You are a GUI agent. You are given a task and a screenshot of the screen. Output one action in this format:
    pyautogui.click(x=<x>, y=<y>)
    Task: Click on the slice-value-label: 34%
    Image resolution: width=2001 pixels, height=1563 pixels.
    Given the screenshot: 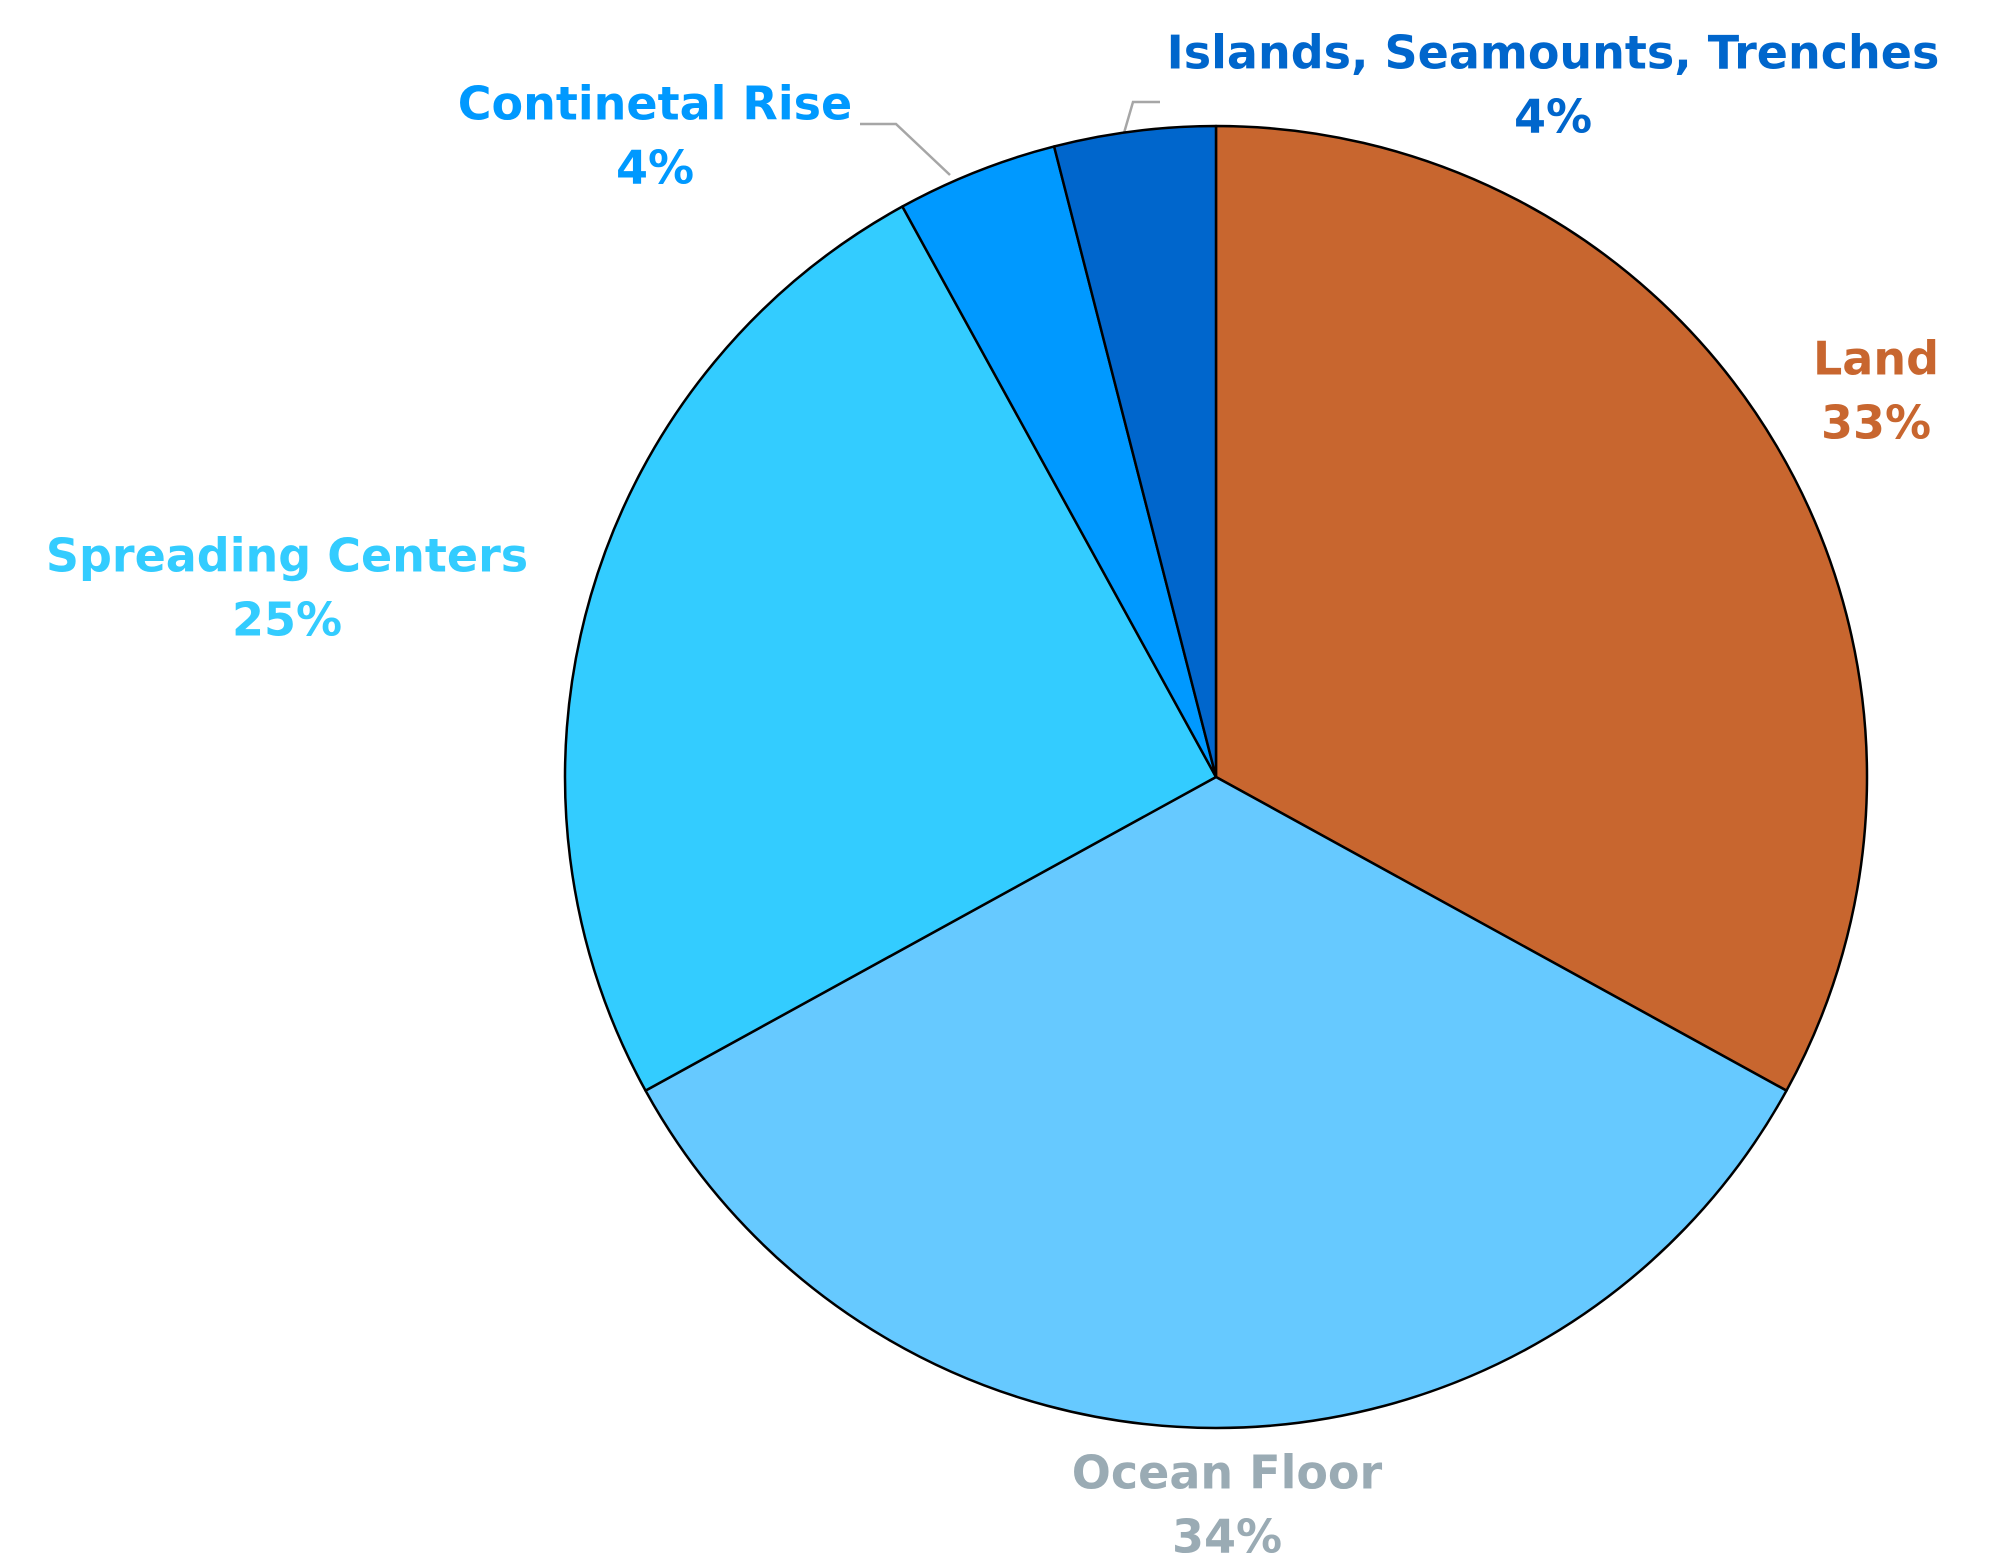 What is the action you would take?
    pyautogui.click(x=1227, y=1536)
    